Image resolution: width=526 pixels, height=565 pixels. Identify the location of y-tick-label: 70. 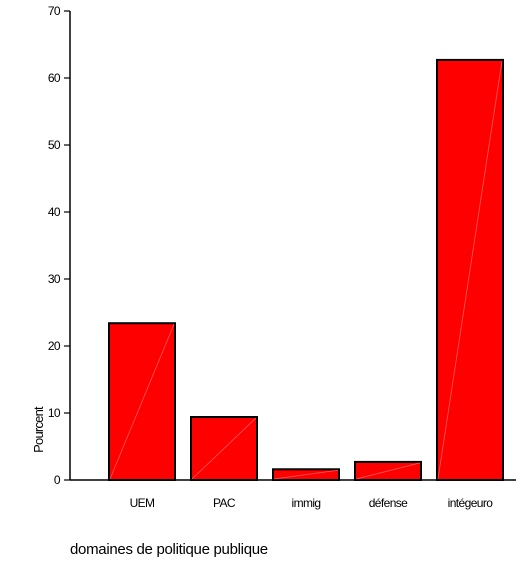
(54, 11).